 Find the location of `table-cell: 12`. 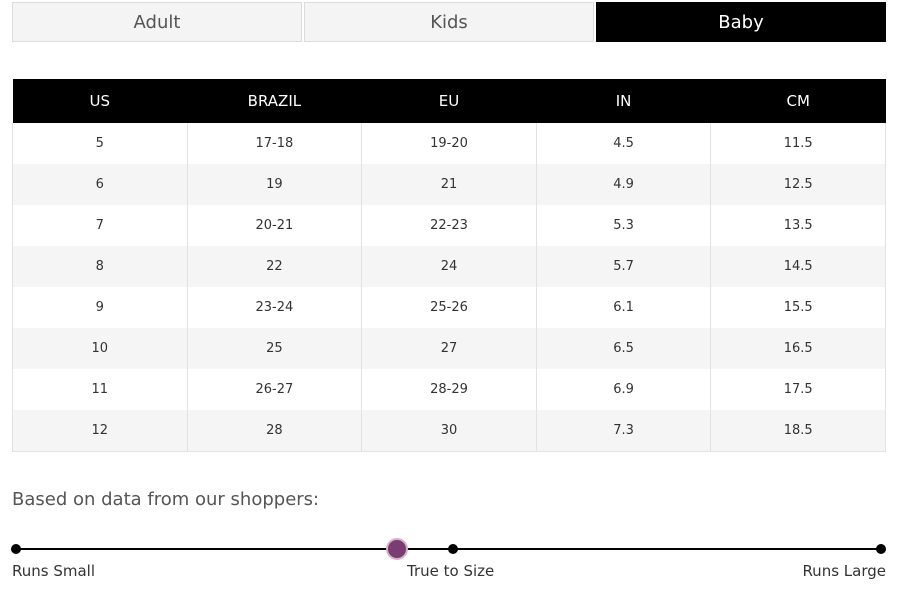

table-cell: 12 is located at coordinates (100, 431).